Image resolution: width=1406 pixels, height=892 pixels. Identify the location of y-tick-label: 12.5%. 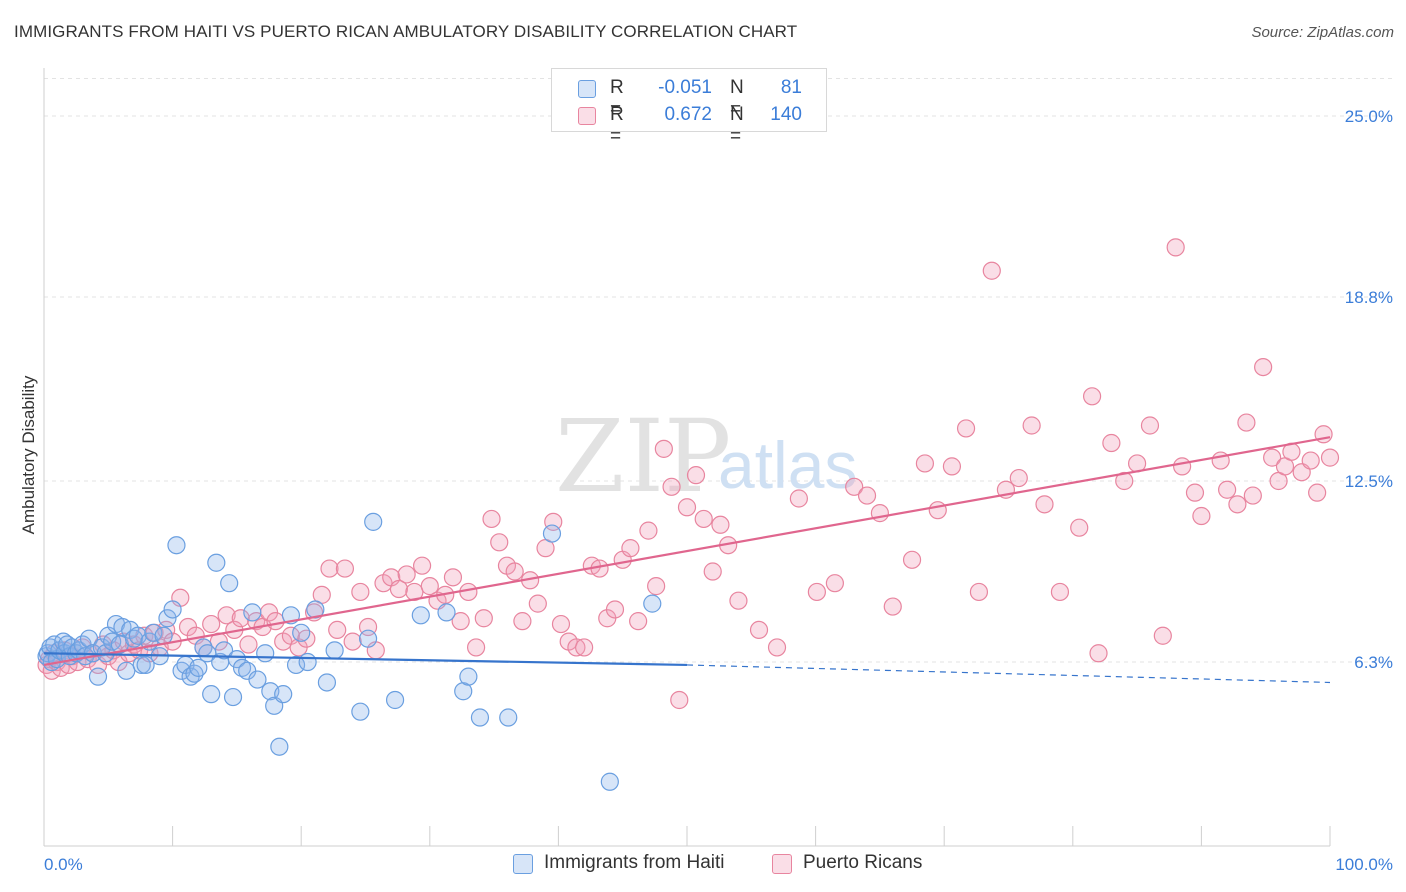
(1369, 481).